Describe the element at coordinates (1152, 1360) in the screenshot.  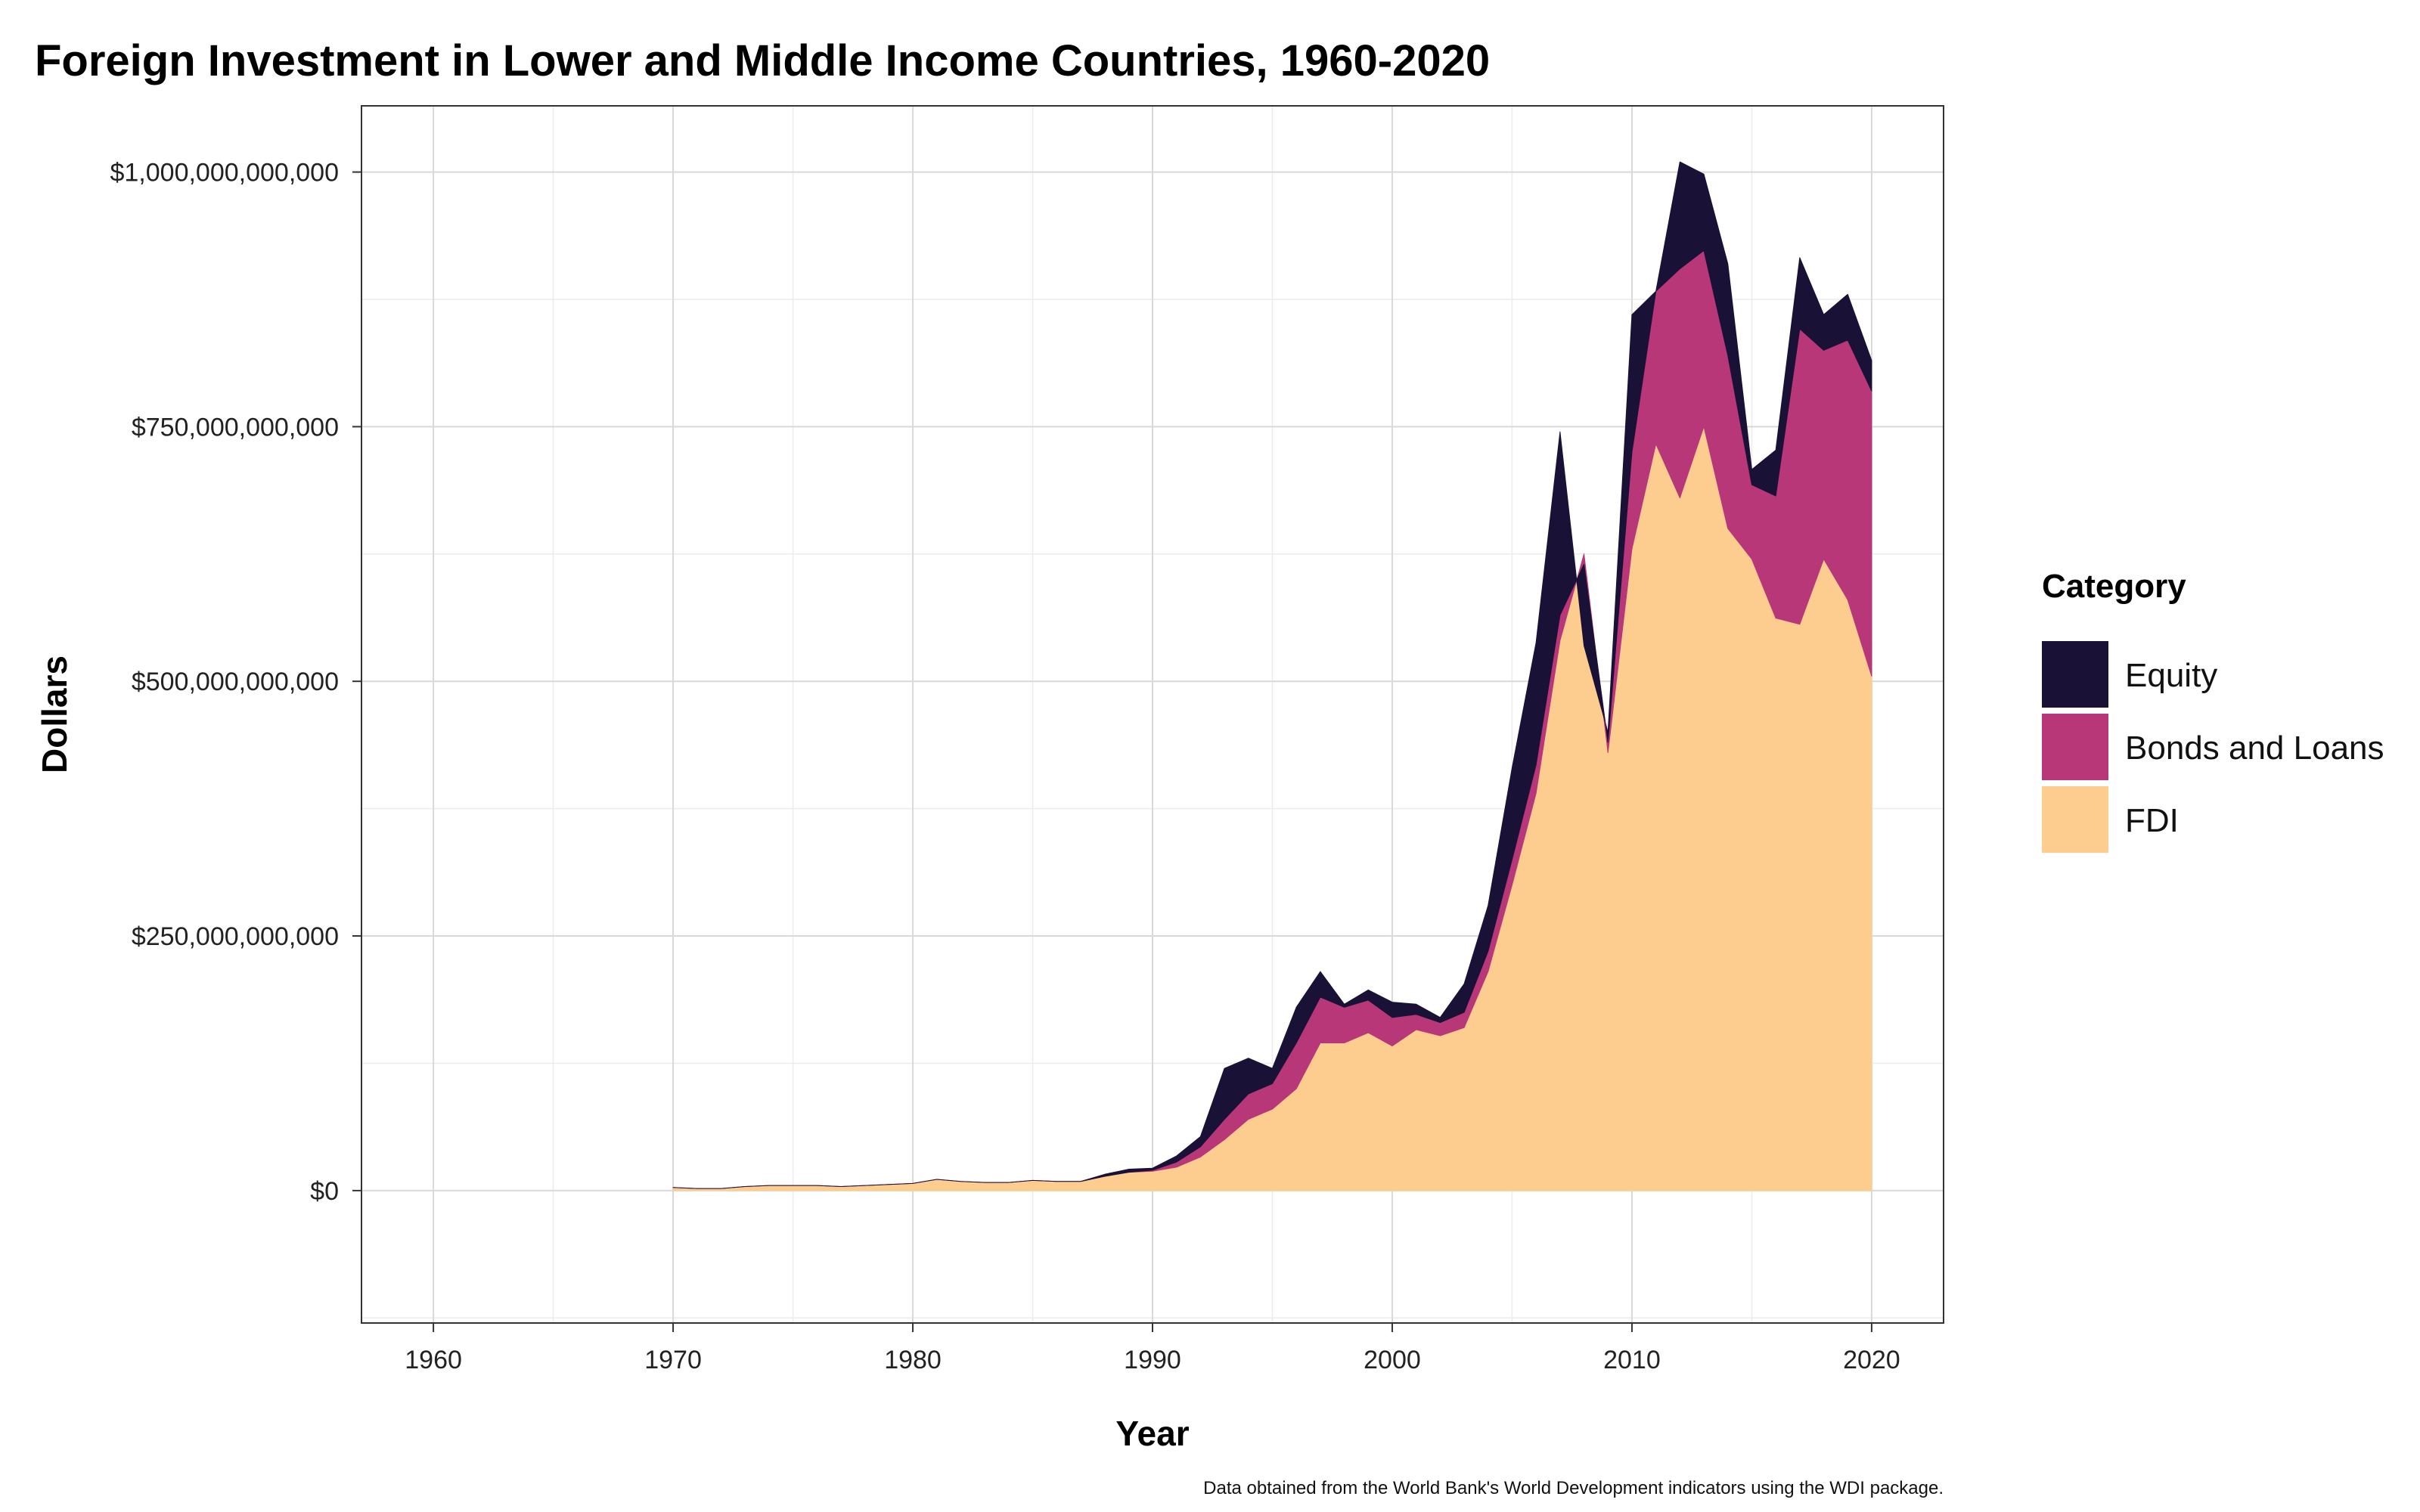
I see `x-tick-label: 1990` at that location.